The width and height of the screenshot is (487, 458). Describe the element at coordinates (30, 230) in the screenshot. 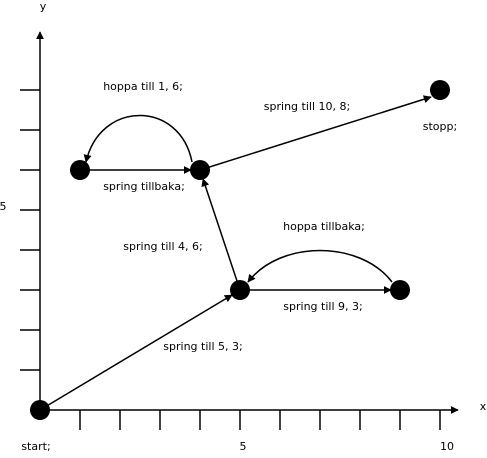

I see `y-ticks` at that location.